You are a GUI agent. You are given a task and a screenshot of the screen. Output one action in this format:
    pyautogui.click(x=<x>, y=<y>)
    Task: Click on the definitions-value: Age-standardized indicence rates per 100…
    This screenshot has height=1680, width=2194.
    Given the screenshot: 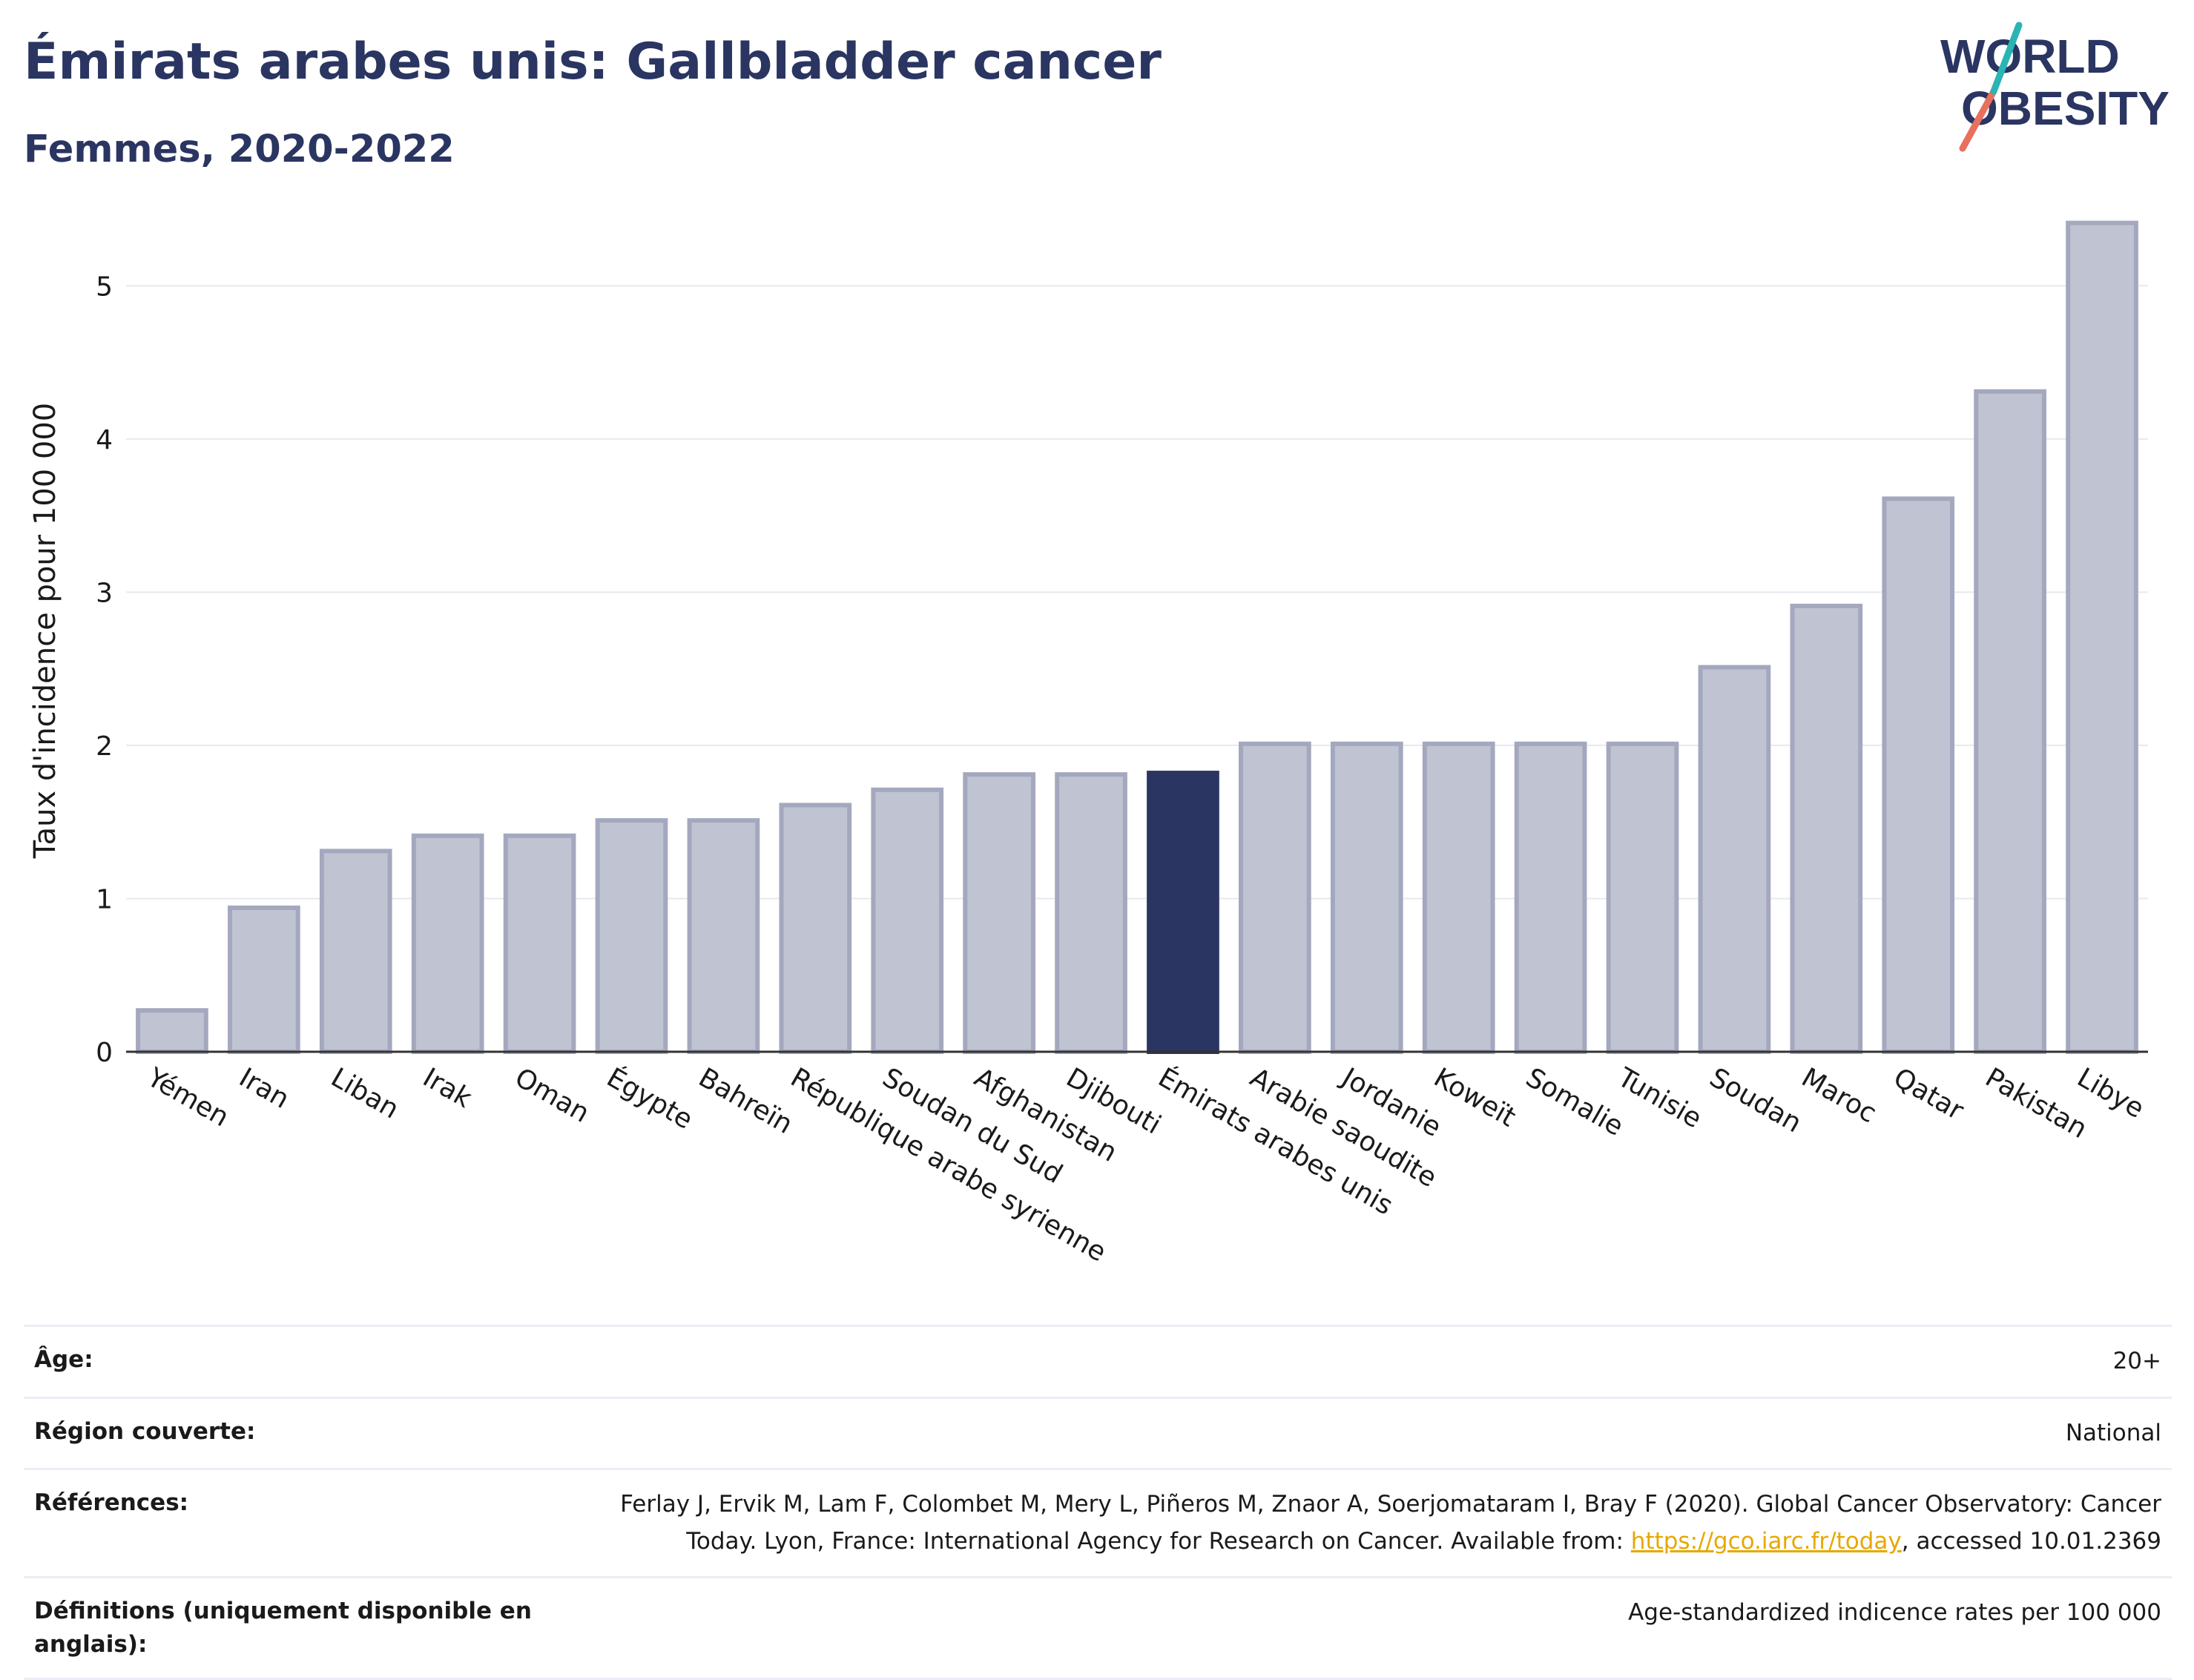 What is the action you would take?
    pyautogui.click(x=1894, y=1613)
    